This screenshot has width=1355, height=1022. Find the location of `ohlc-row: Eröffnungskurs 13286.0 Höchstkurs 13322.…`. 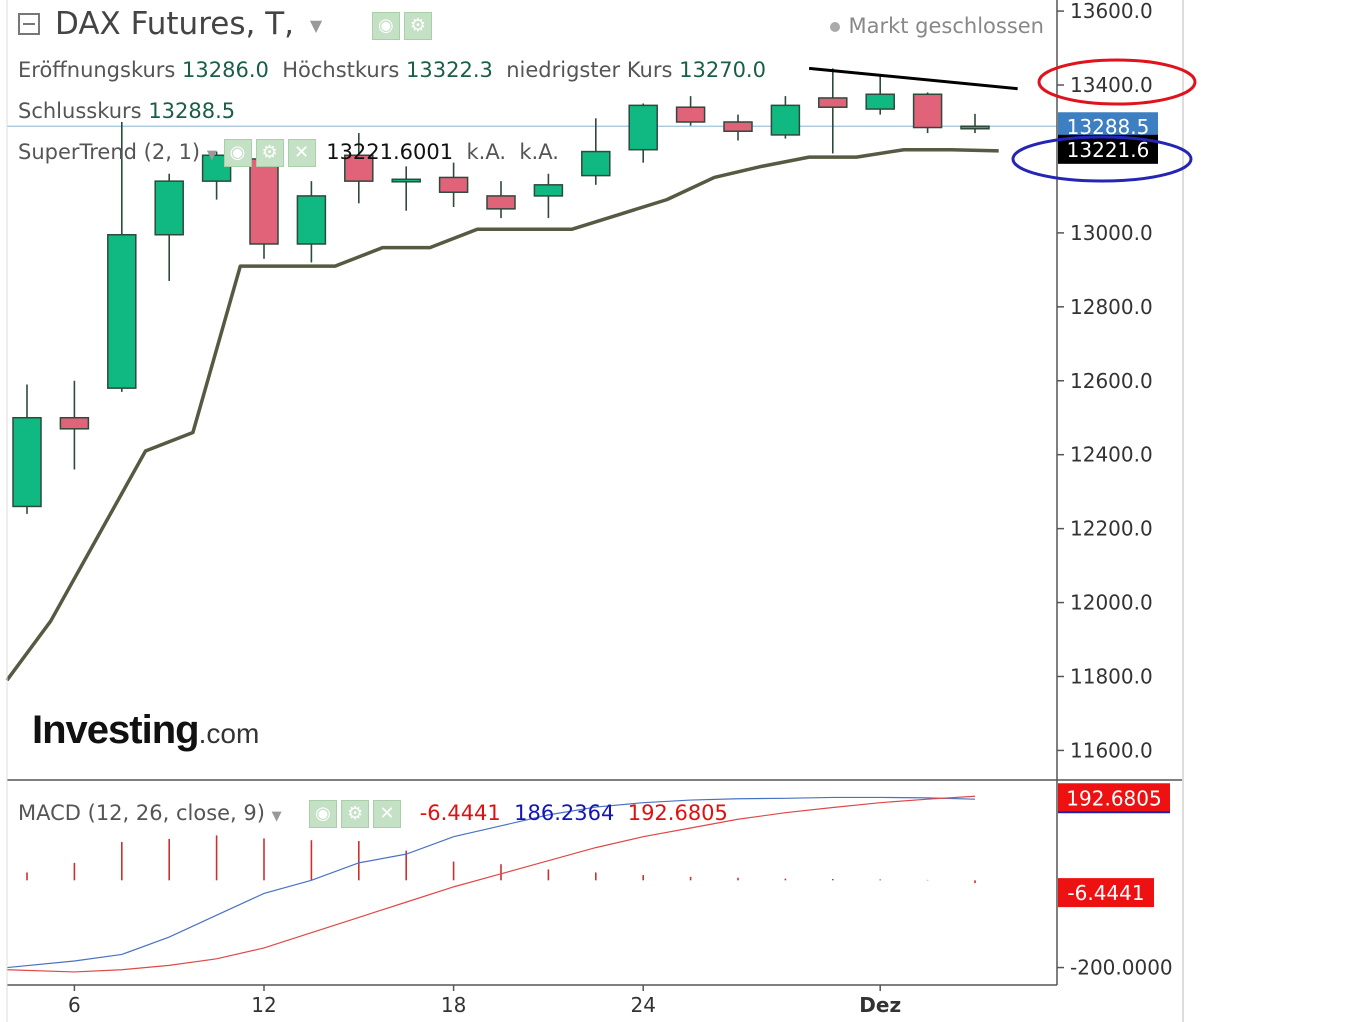

ohlc-row: Eröffnungskurs 13286.0 Höchstkurs 13322.… is located at coordinates (392, 70).